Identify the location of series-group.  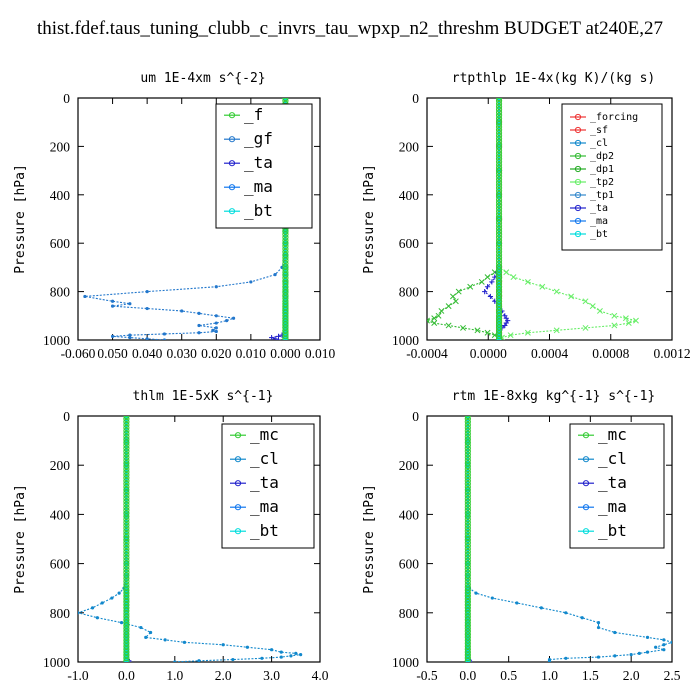
(533, 219).